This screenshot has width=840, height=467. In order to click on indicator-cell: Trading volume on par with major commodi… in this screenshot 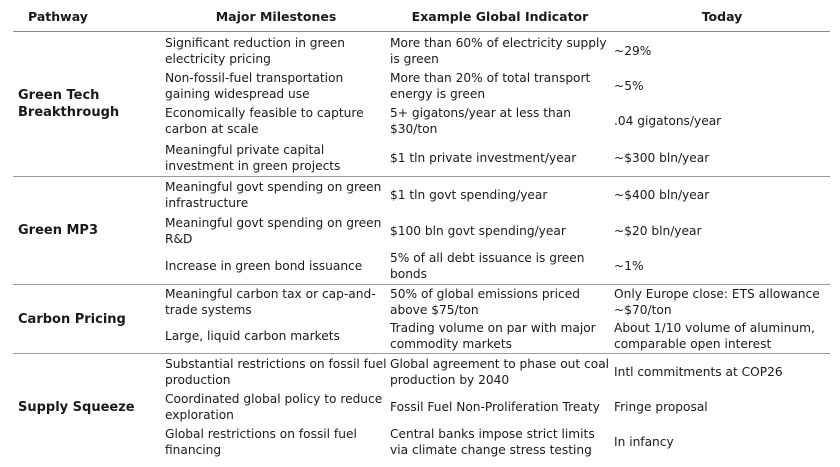, I will do `click(493, 335)`.